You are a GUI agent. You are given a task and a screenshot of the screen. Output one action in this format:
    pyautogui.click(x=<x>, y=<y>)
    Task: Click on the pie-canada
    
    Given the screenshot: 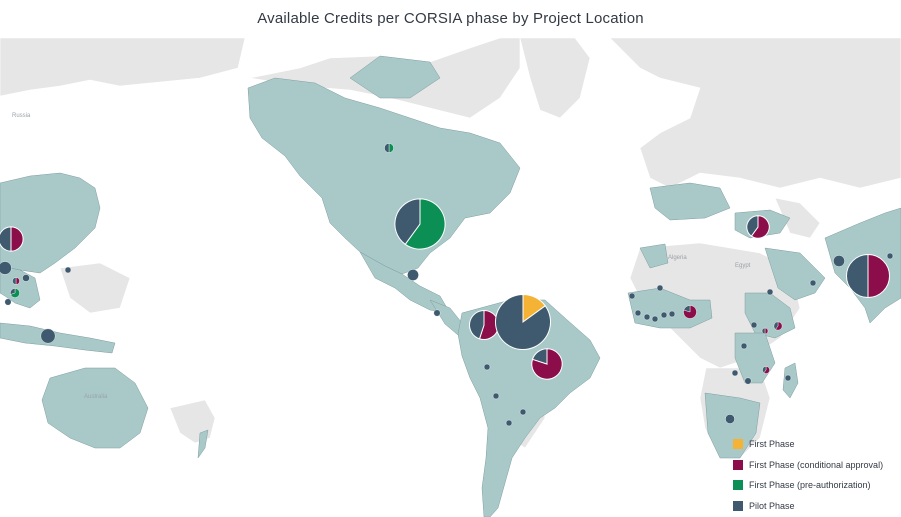 What is the action you would take?
    pyautogui.click(x=389, y=148)
    